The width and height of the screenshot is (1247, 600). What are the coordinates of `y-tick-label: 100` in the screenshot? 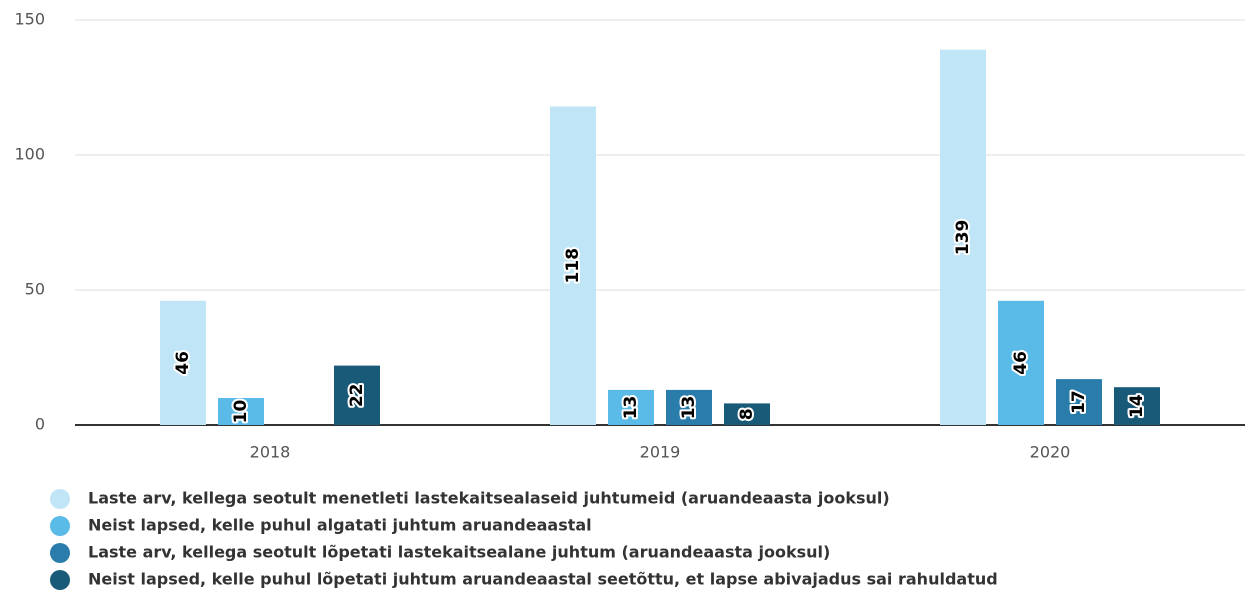 It's located at (29, 154).